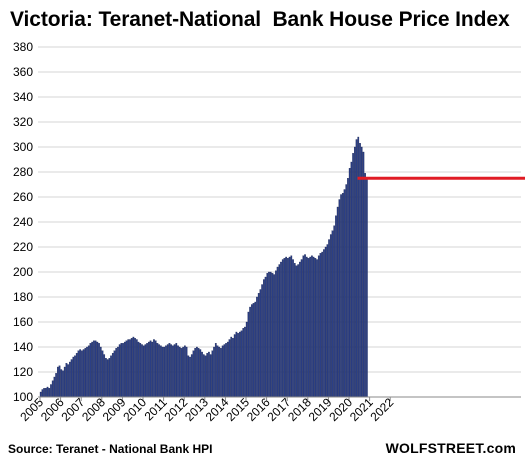 This screenshot has height=464, width=526. What do you see at coordinates (110, 449) in the screenshot?
I see `source-note: Source: Teranet - National Bank HPI` at bounding box center [110, 449].